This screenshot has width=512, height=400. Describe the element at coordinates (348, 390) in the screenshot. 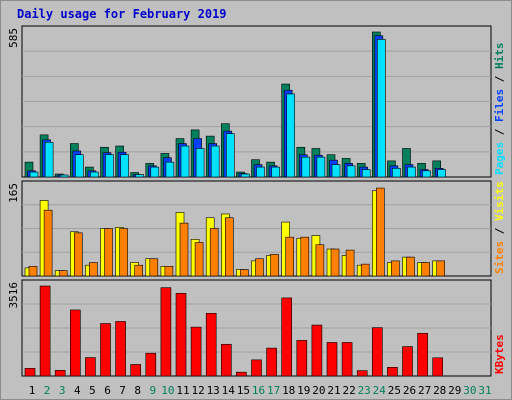

I see `day-label-22: 22` at that location.